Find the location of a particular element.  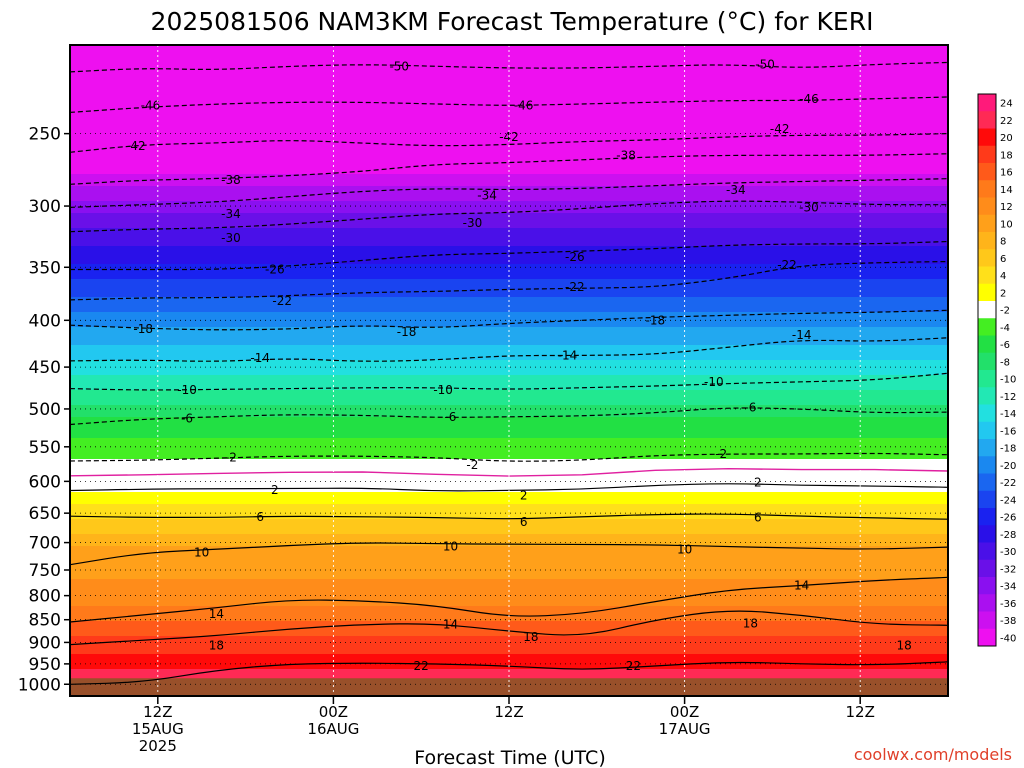

colorbar-tick-label: 8 is located at coordinates (1003, 242).